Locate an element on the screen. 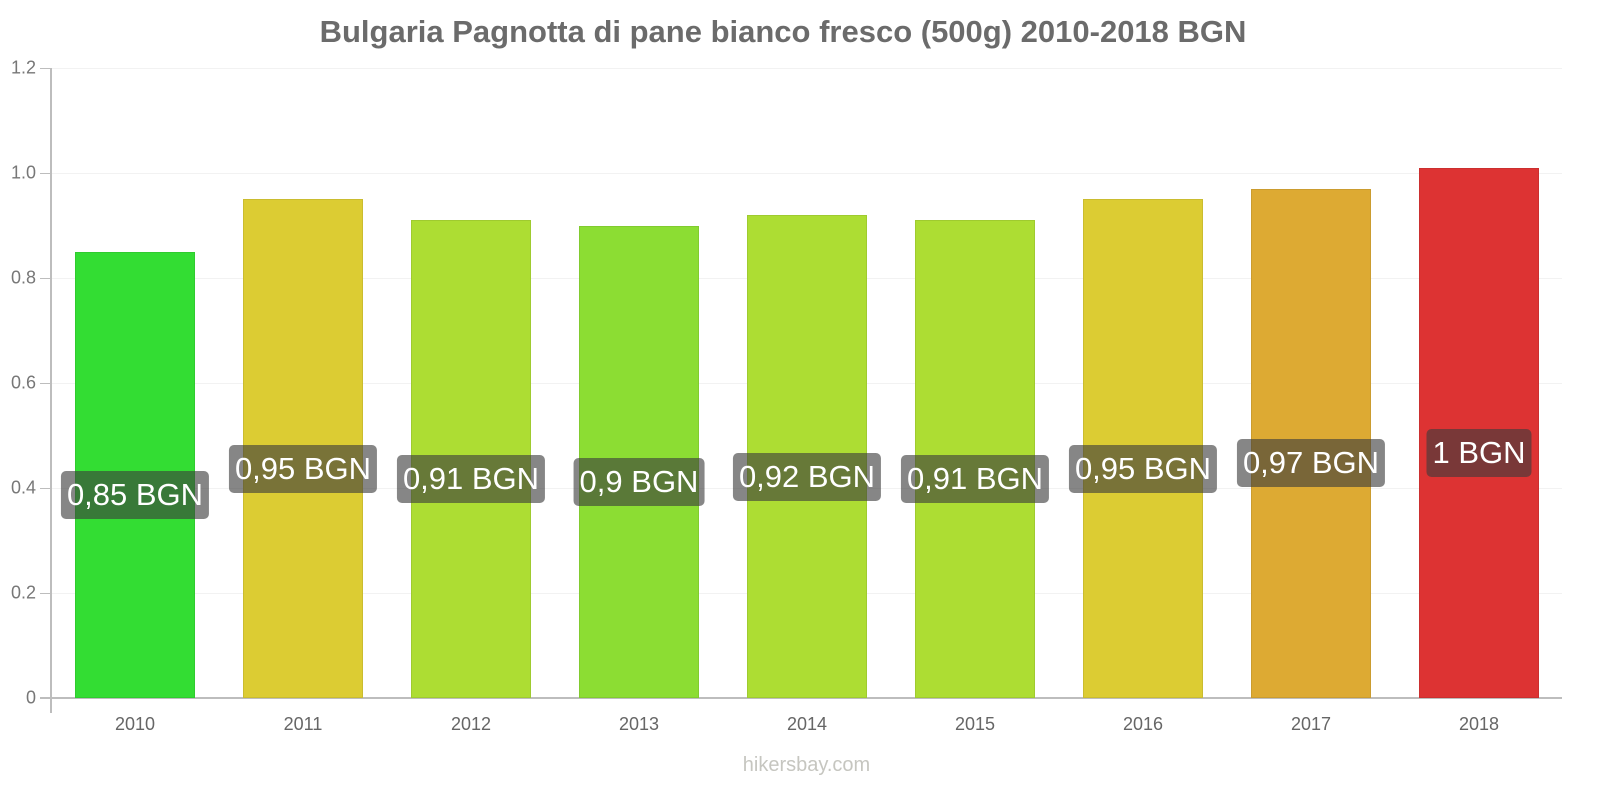 The image size is (1600, 800). x-tick-label: 2018 is located at coordinates (1479, 724).